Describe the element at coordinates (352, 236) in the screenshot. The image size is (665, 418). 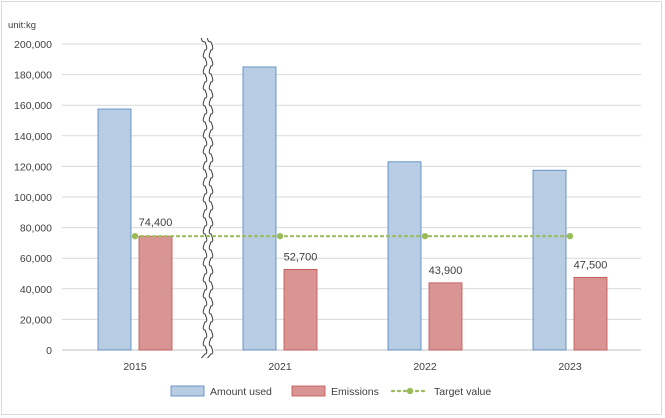
I see `target-line` at that location.